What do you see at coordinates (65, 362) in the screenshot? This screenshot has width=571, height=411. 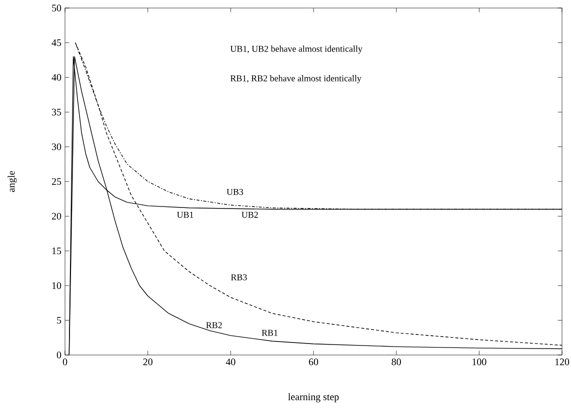 I see `x-tick-label: 0` at bounding box center [65, 362].